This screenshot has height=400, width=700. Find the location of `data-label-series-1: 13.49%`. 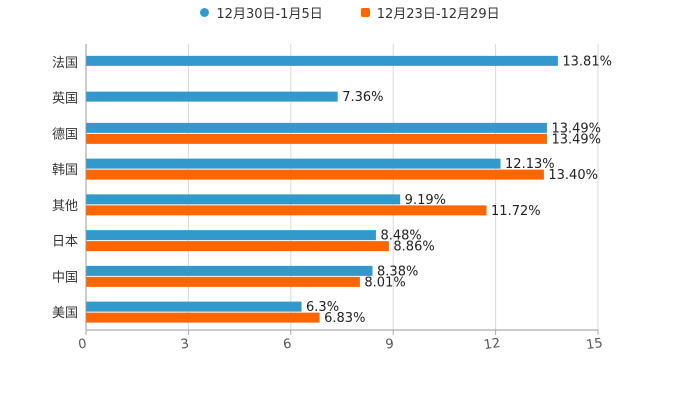

data-label-series-1: 13.49% is located at coordinates (576, 128).